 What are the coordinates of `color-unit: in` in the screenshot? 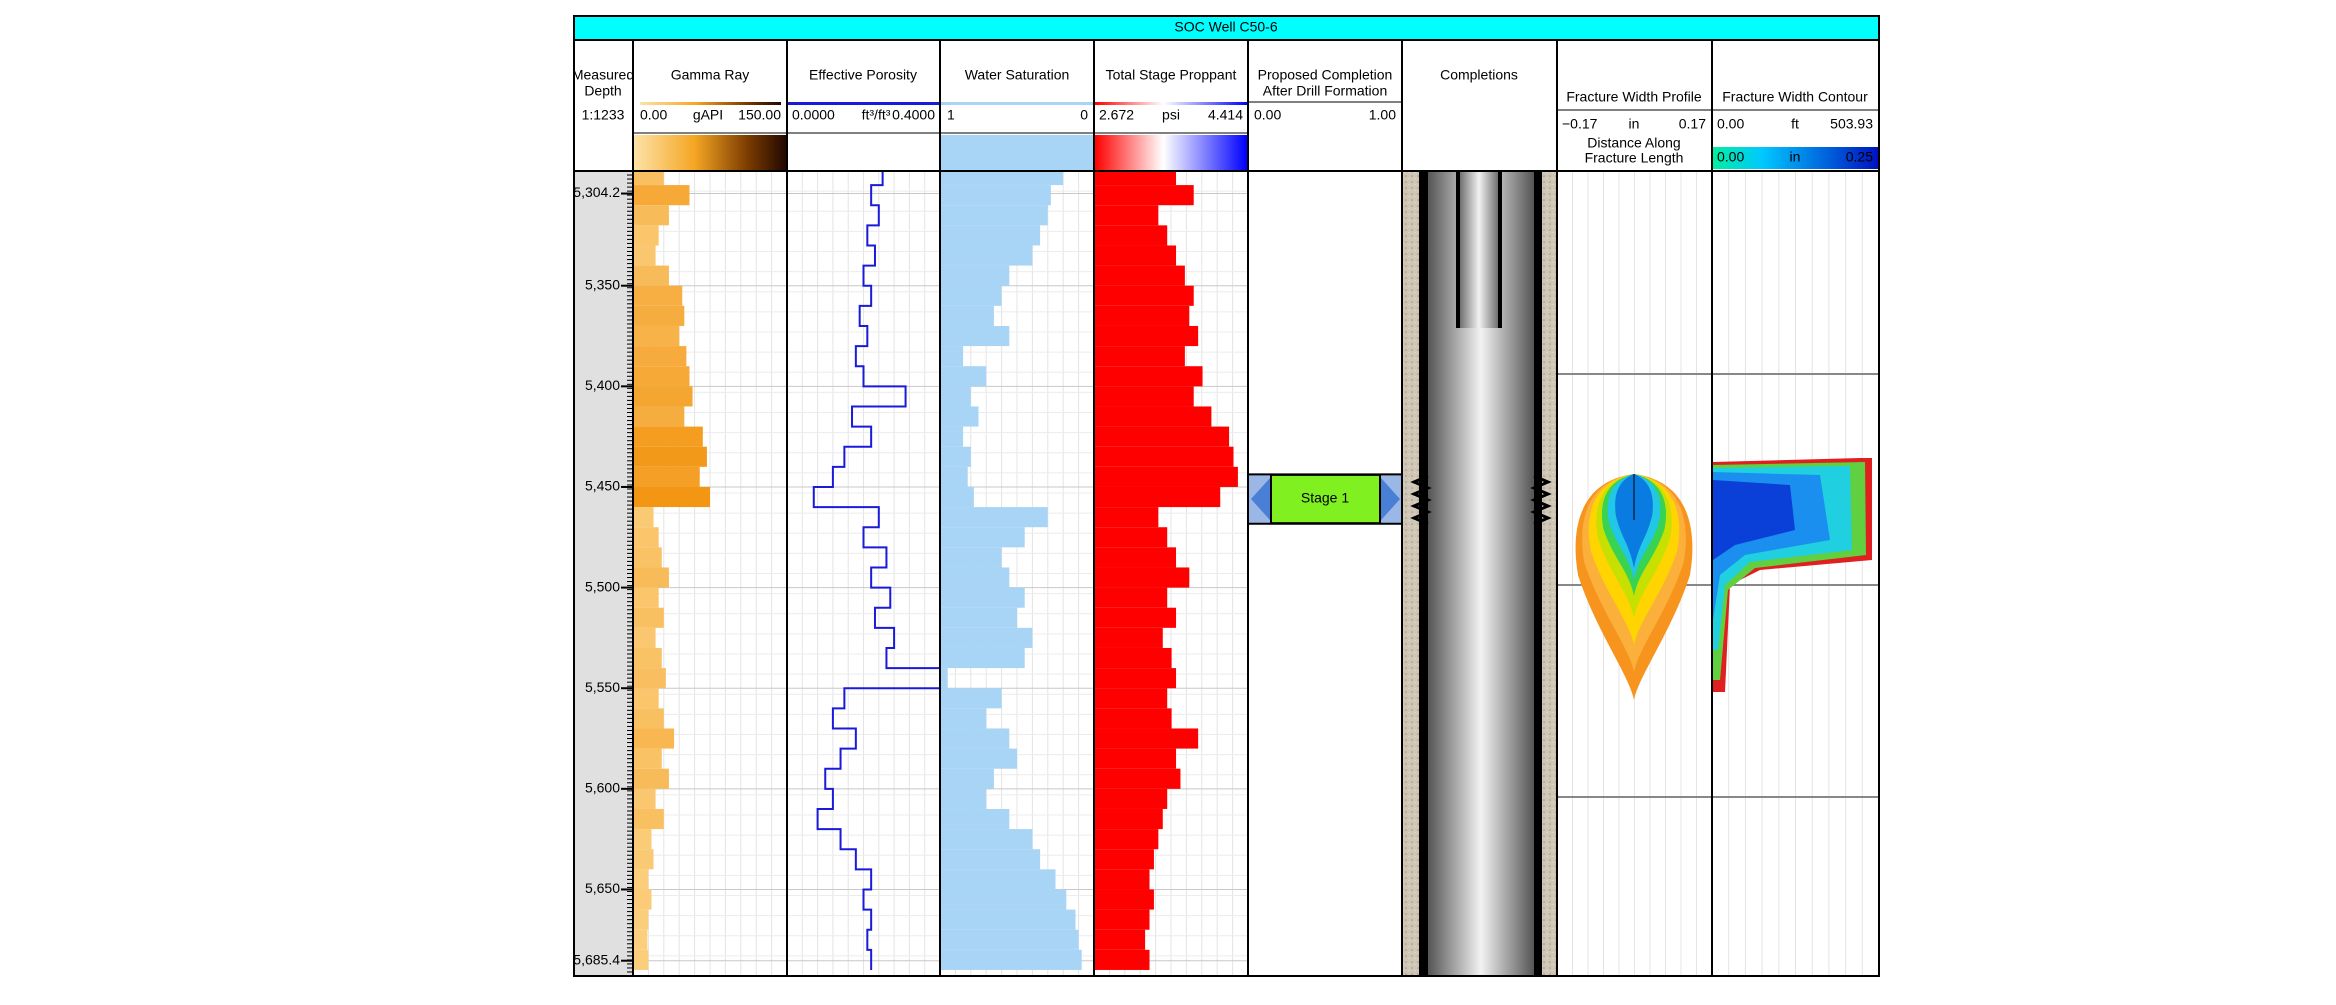 It's located at (1795, 157).